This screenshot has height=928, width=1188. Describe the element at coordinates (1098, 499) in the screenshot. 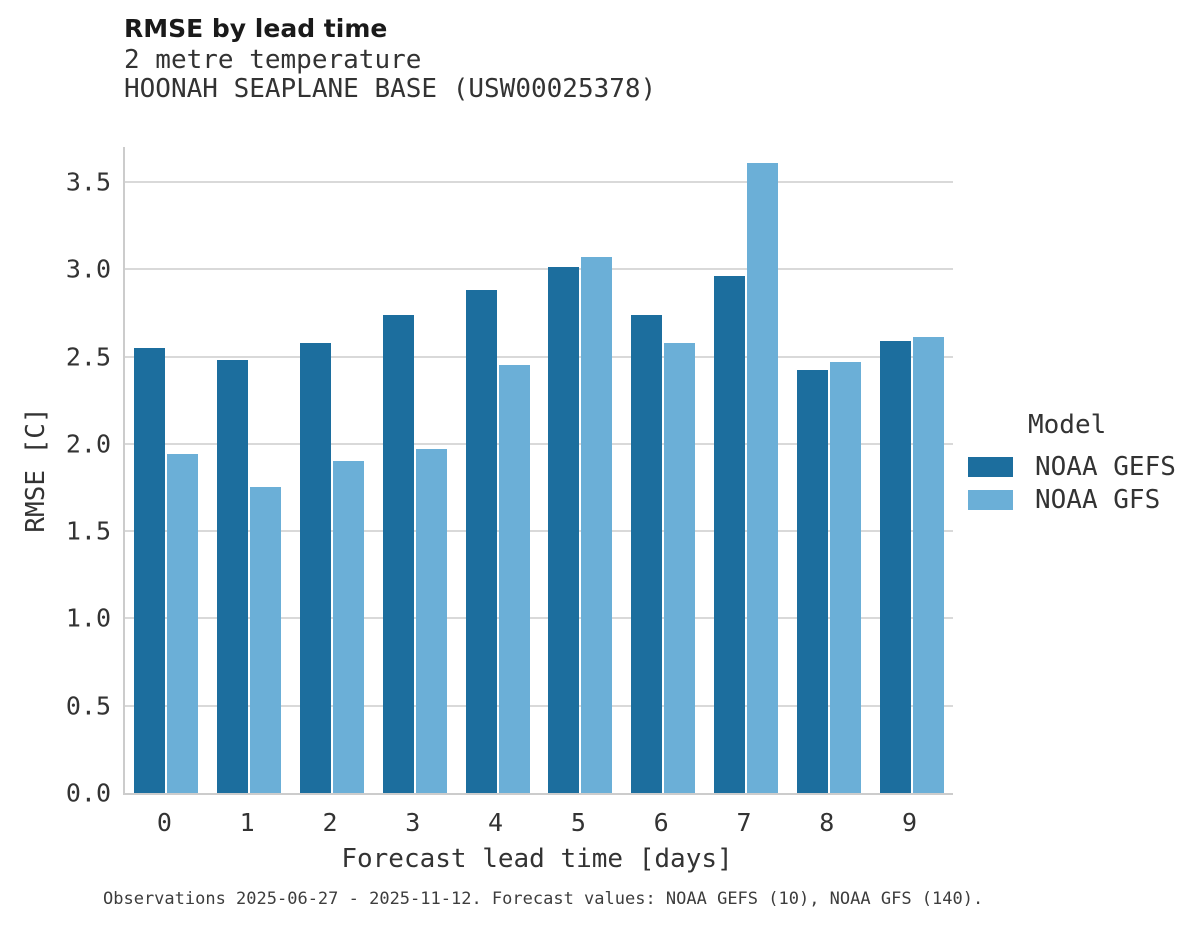

I see `legend-label: NOAA GFS` at that location.